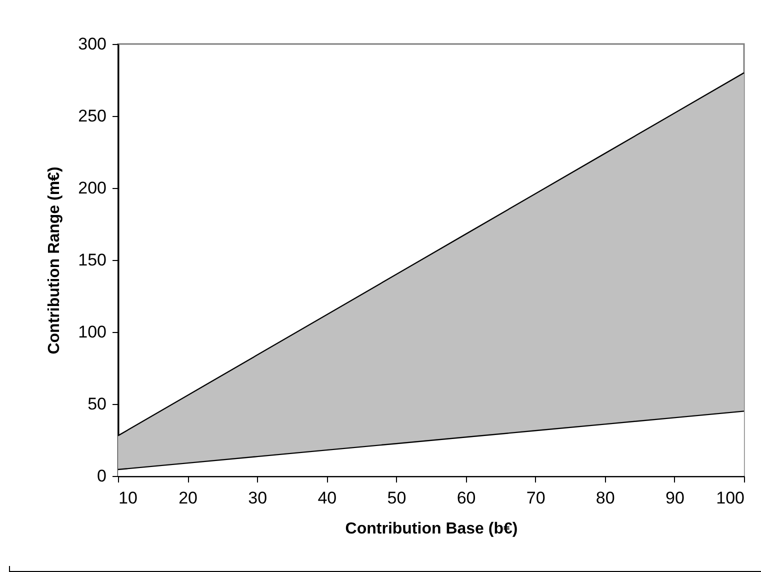  Describe the element at coordinates (92, 260) in the screenshot. I see `y-tick-label: 150` at that location.